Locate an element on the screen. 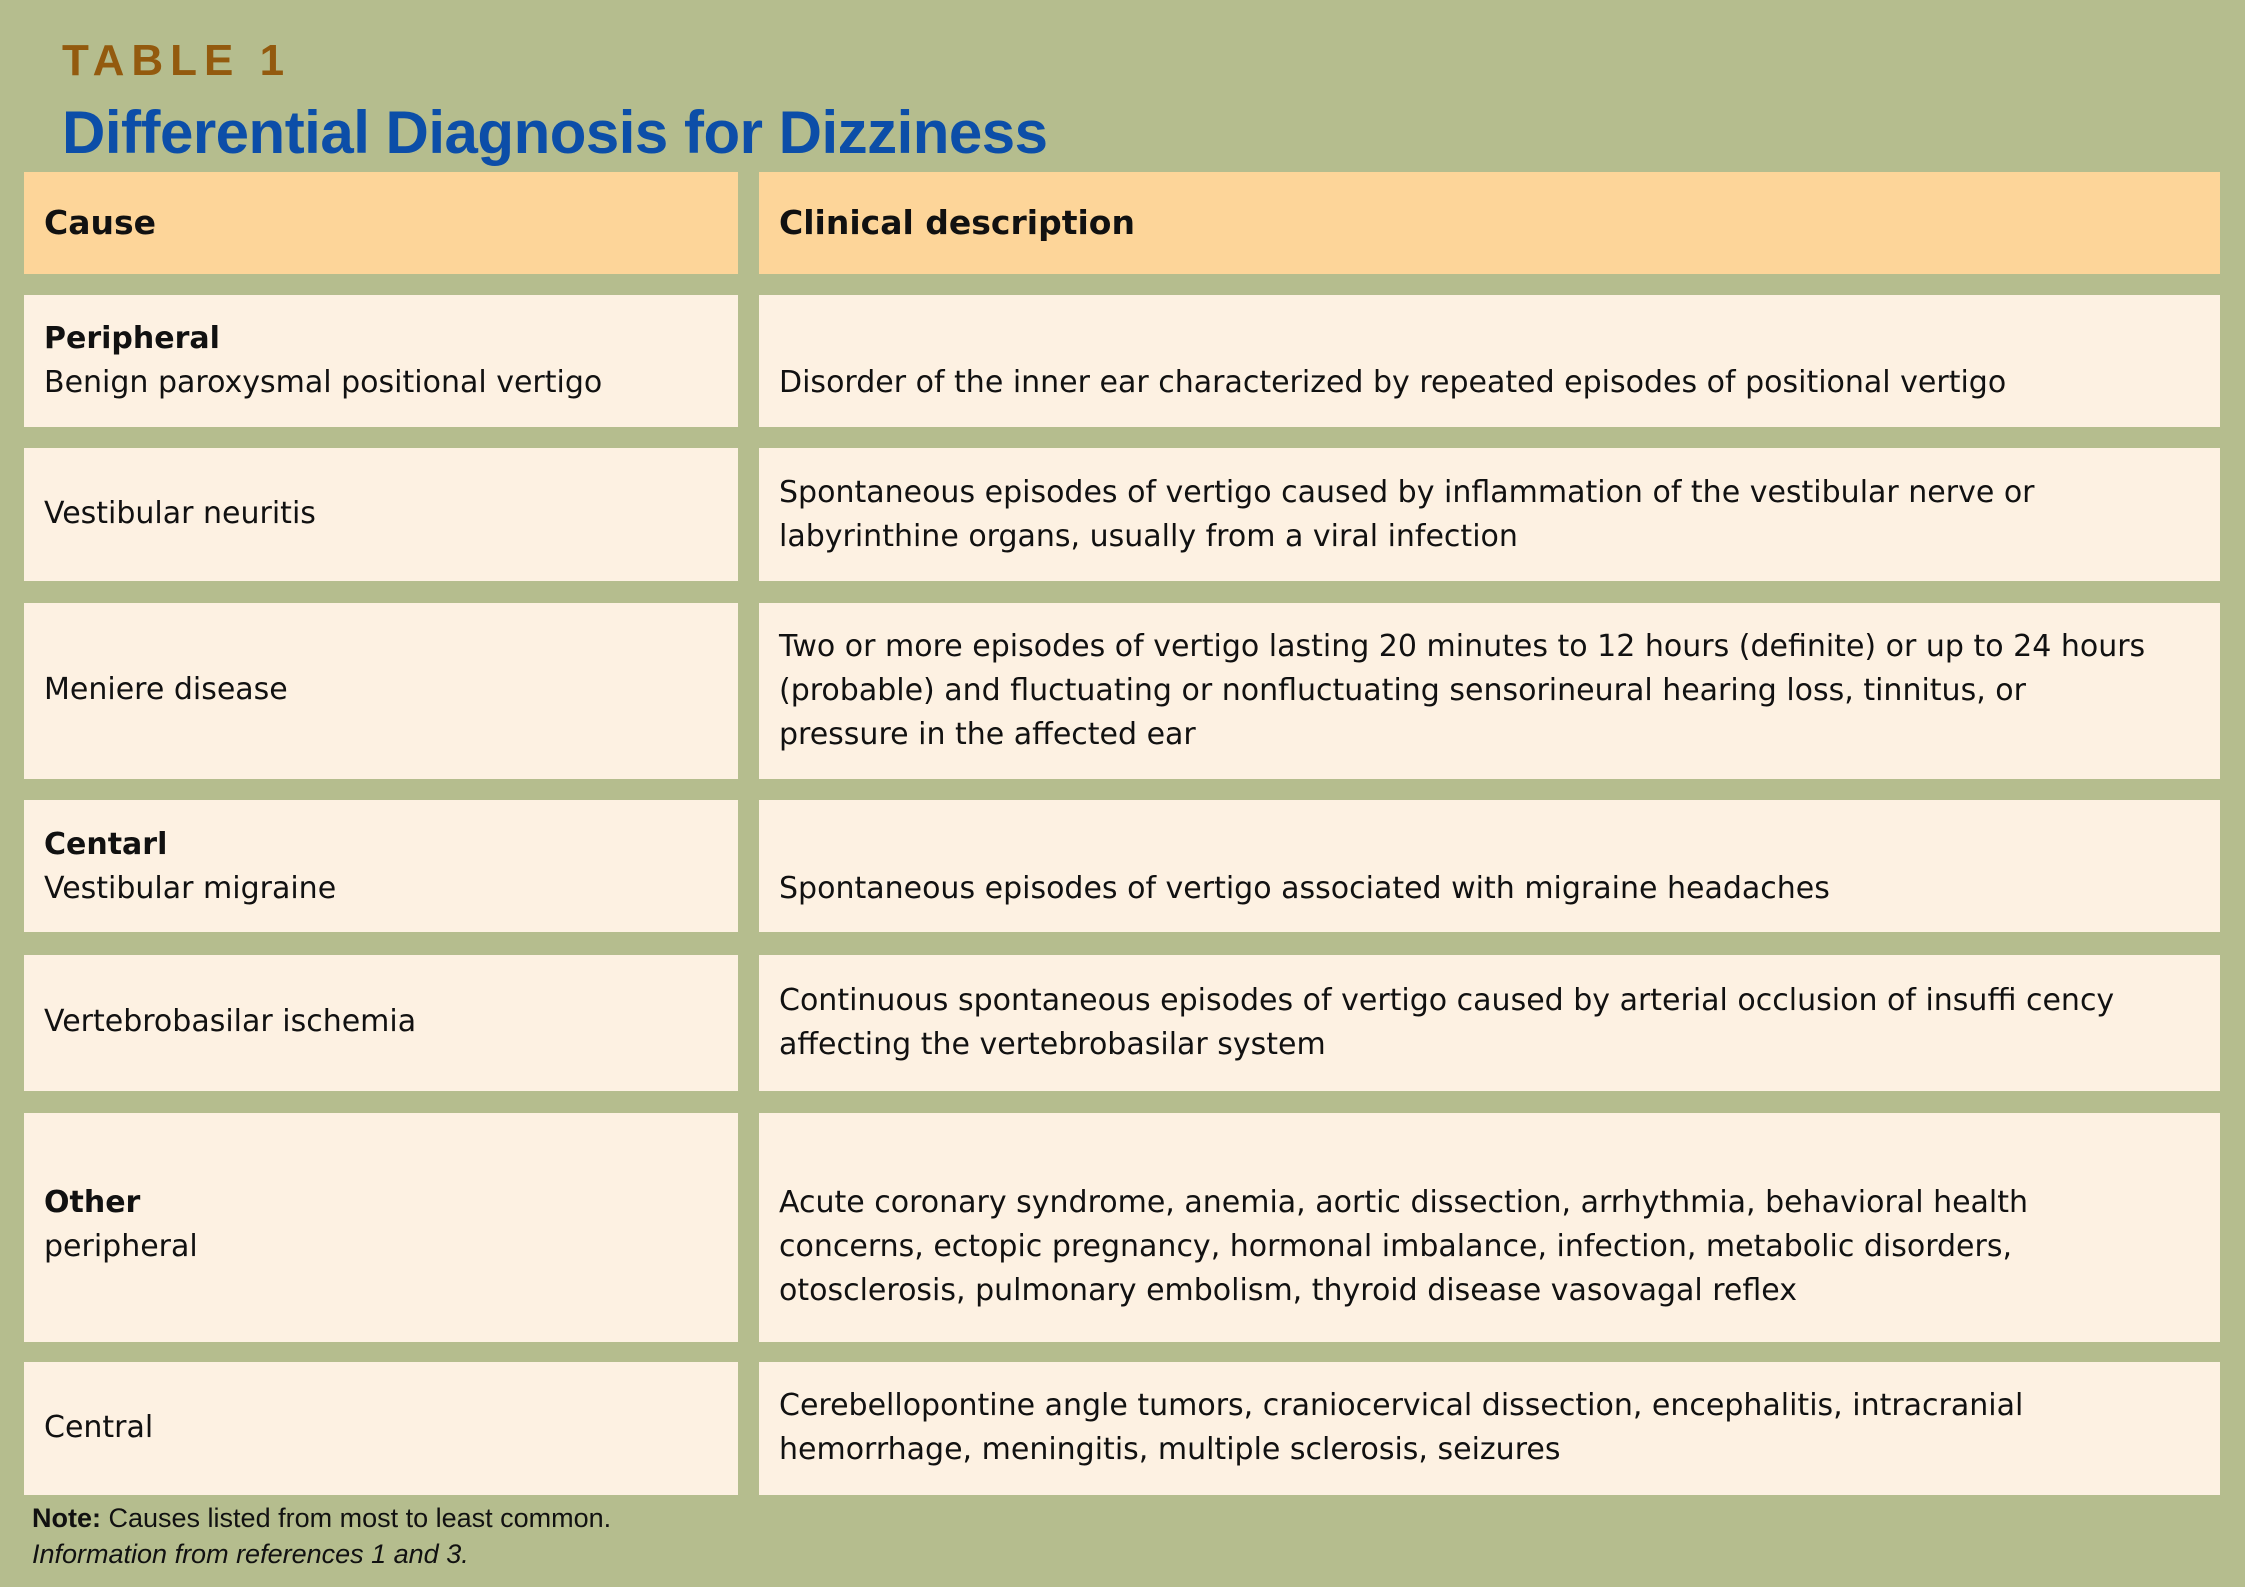  table-row-cause: Vertebrobasilar ischemia is located at coordinates (381, 1023).